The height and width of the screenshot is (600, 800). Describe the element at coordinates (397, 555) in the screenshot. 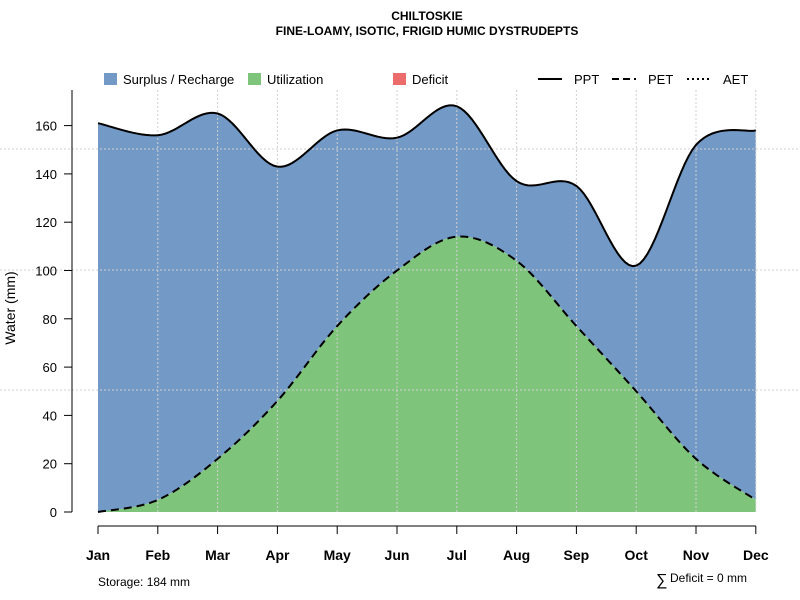

I see `x-tick-label: Jun` at that location.